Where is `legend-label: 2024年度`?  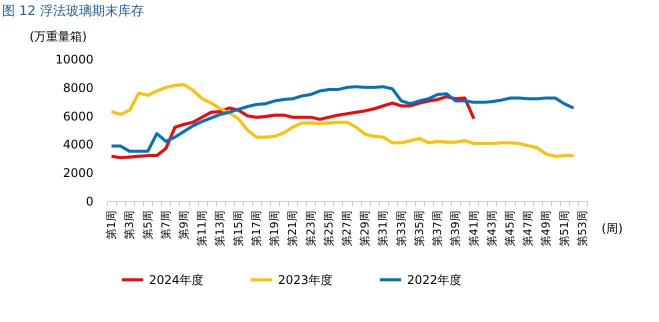 legend-label: 2024年度 is located at coordinates (176, 279).